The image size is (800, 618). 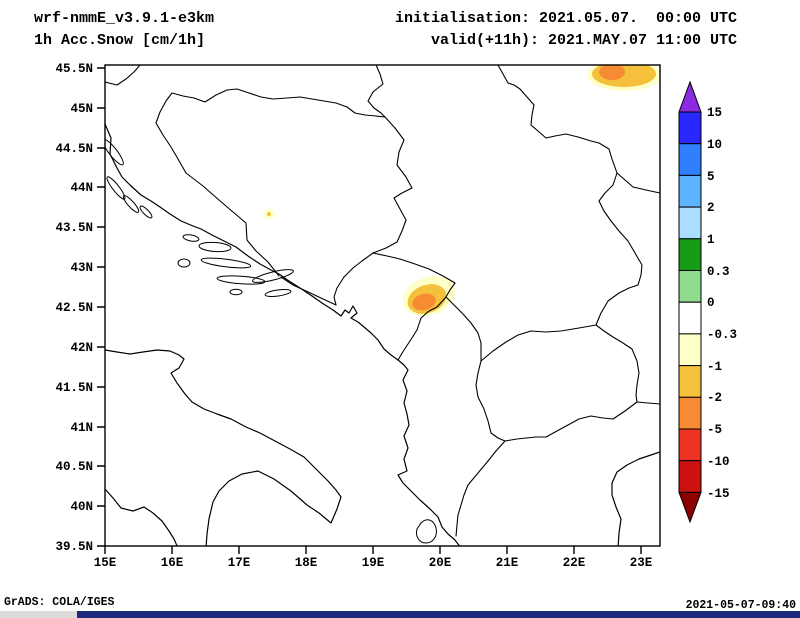 What do you see at coordinates (81, 507) in the screenshot?
I see `lat-tick-label: 40N` at bounding box center [81, 507].